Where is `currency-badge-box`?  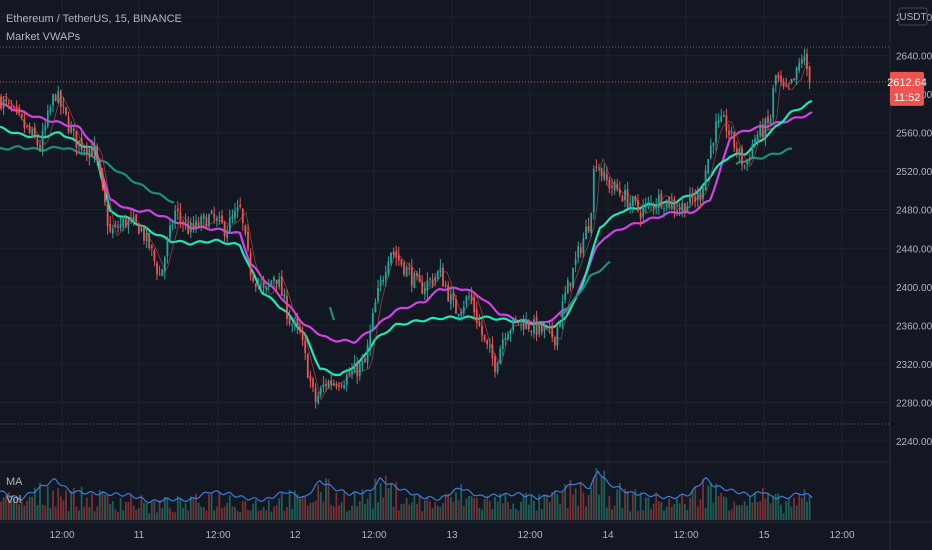
currency-badge-box is located at coordinates (913, 16).